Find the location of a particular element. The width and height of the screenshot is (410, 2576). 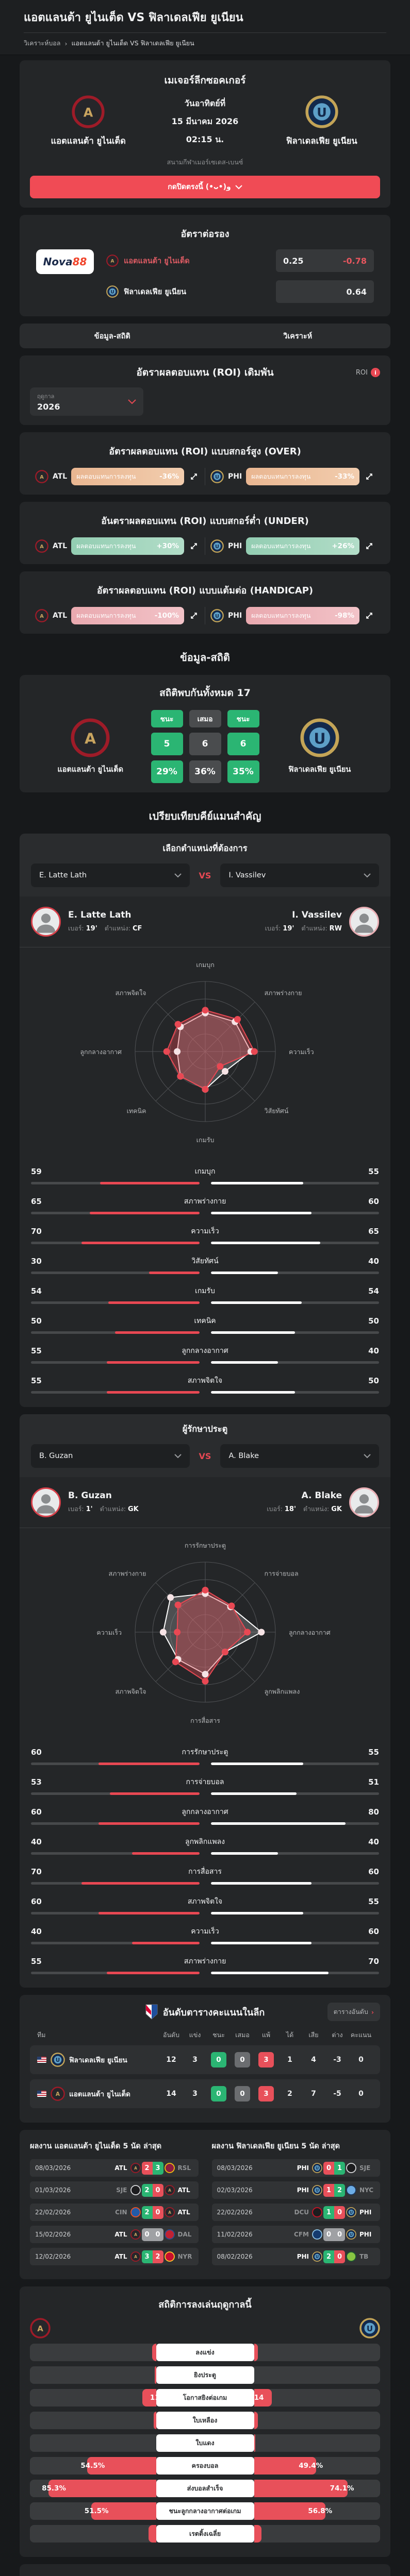

attribute-row: 55 ลูกกลางอากาศ 40 is located at coordinates (205, 1354).